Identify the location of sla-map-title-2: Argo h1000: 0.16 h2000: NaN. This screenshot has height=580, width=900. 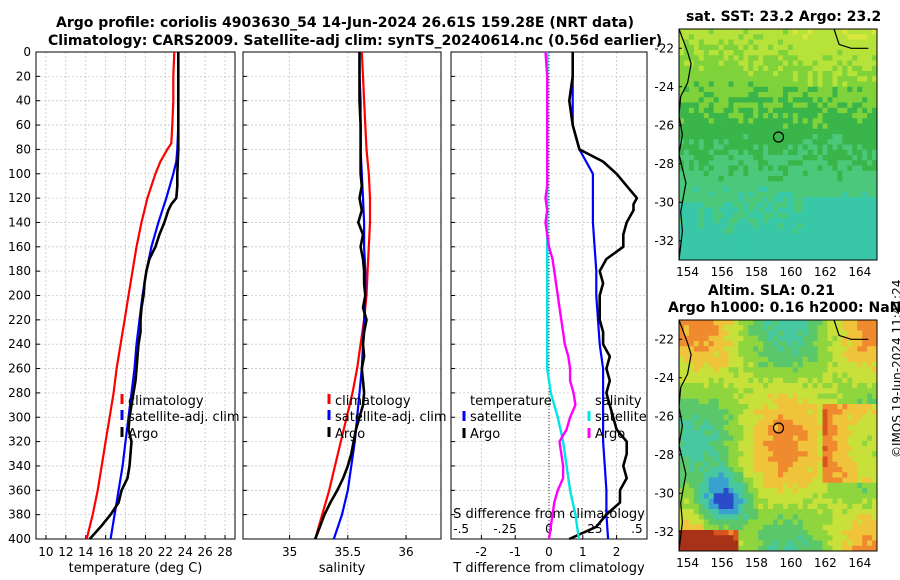
(784, 308).